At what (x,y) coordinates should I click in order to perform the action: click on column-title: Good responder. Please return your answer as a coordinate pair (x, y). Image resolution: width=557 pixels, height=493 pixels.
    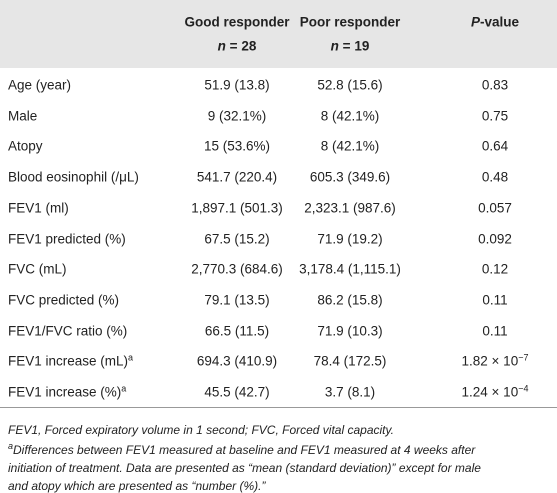
    Looking at the image, I should click on (237, 22).